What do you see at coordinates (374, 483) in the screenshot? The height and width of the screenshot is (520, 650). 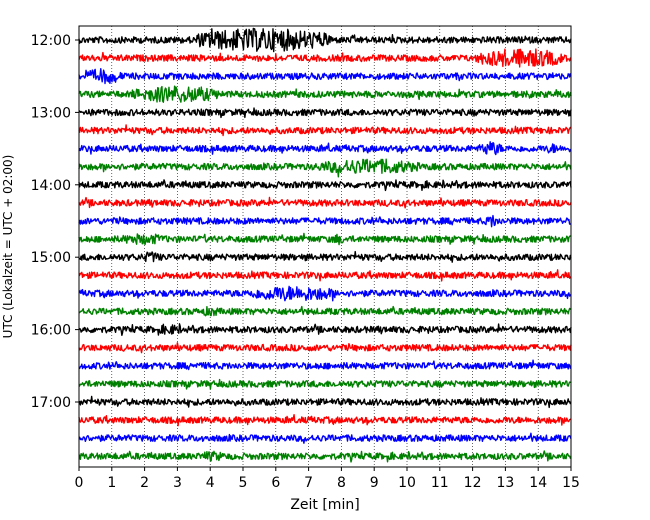 I see `x-tick-label: 9` at bounding box center [374, 483].